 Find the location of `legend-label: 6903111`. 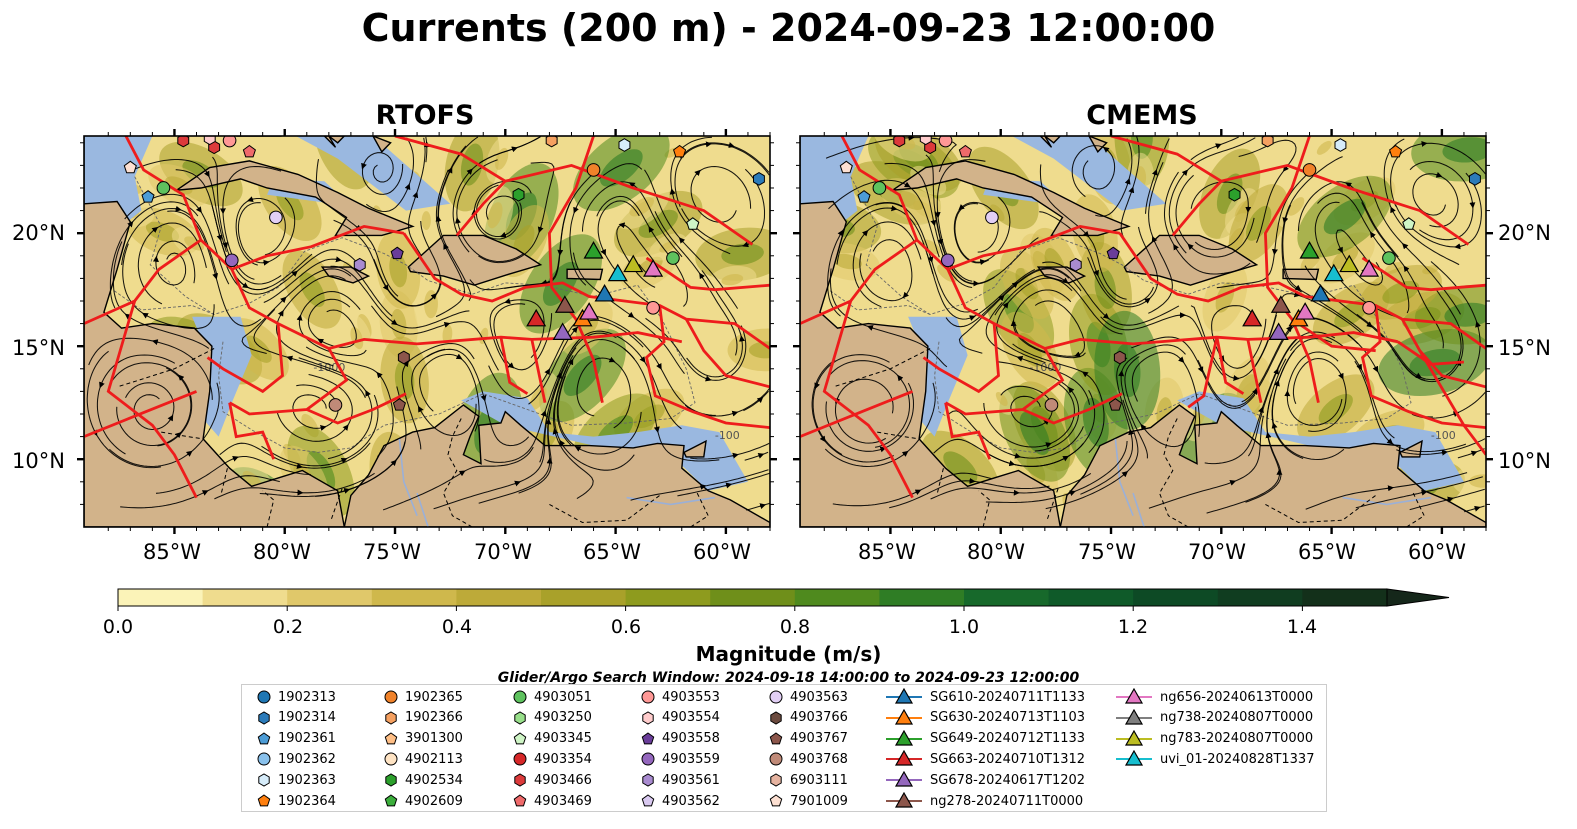

legend-label: 6903111 is located at coordinates (819, 780).